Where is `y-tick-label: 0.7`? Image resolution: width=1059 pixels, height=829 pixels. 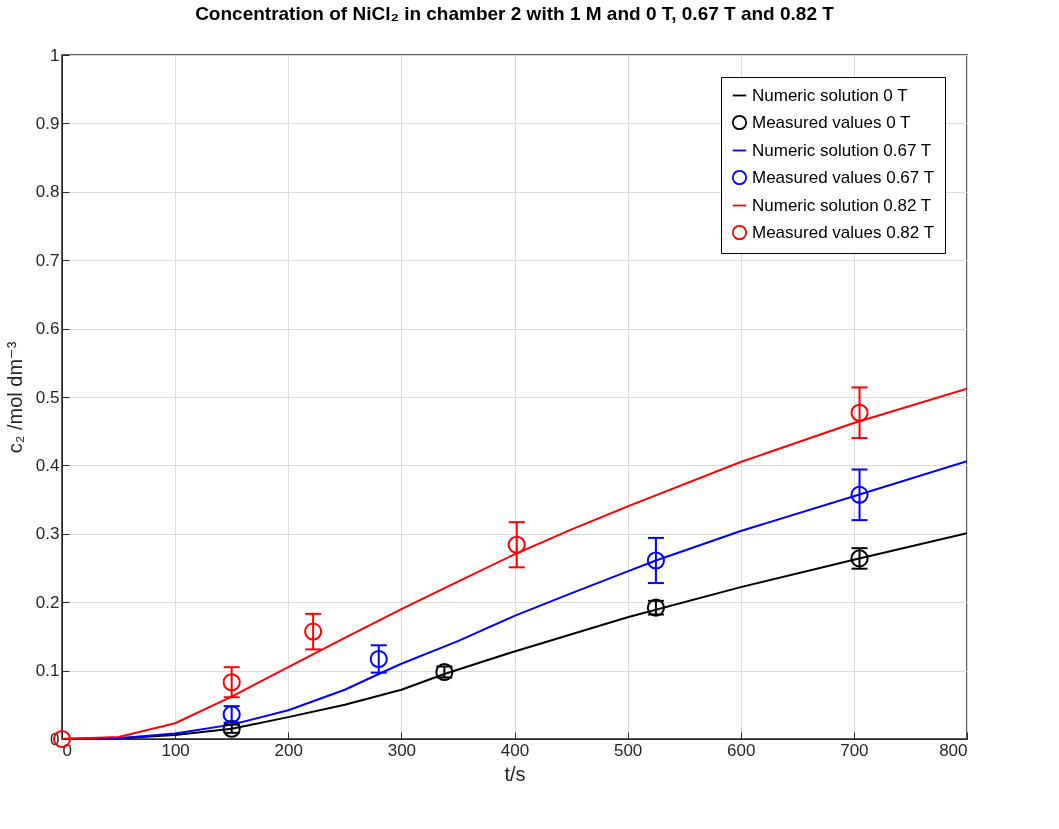
y-tick-label: 0.7 is located at coordinates (47, 260).